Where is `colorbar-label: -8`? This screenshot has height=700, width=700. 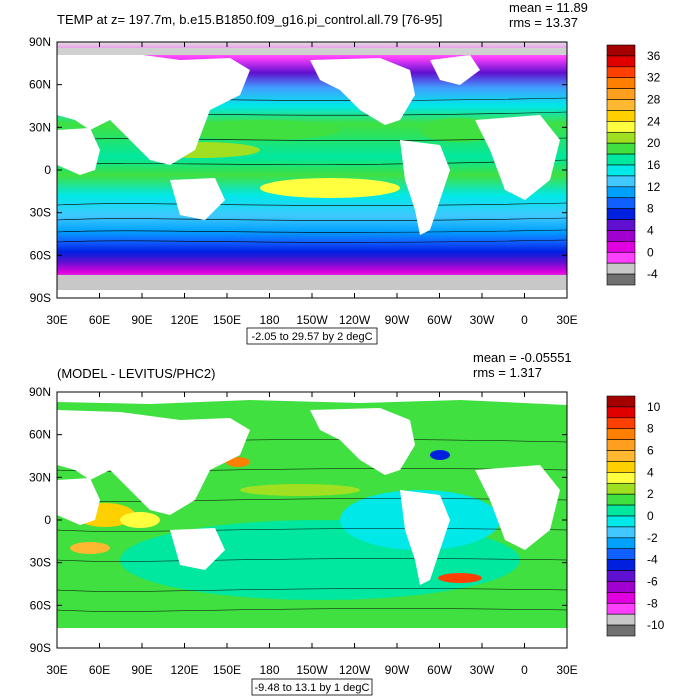 colorbar-label: -8 is located at coordinates (652, 603).